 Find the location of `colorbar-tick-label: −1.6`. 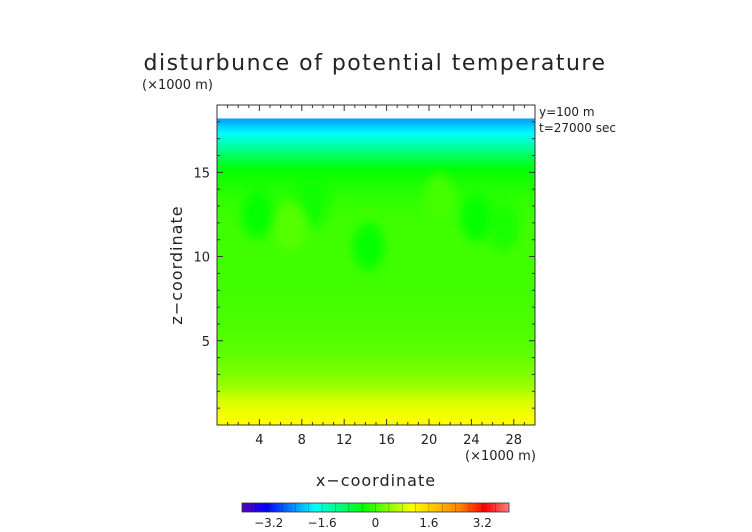

colorbar-tick-label: −1.6 is located at coordinates (322, 523).